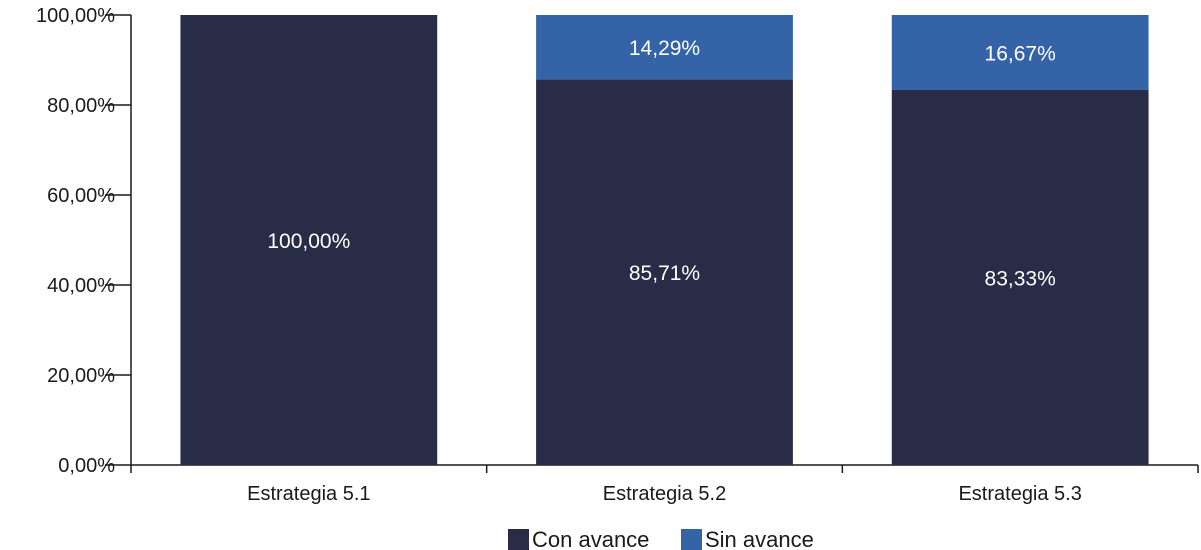 The image size is (1201, 550). I want to click on y-tick-label: 80,00%, so click(81, 106).